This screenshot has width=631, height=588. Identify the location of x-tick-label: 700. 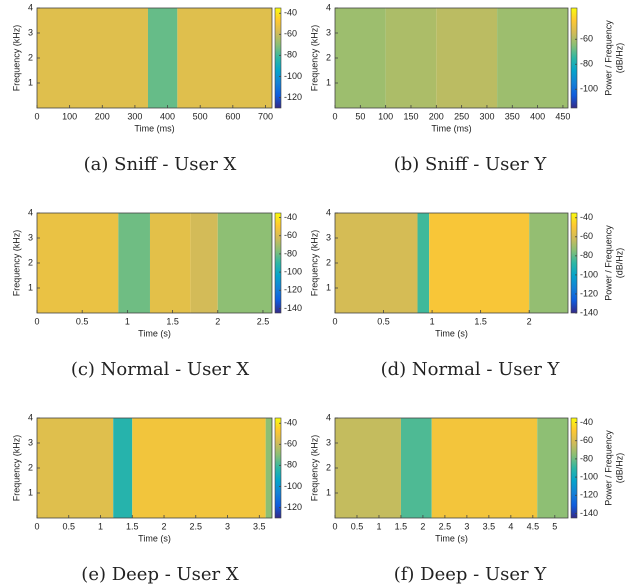
(265, 116).